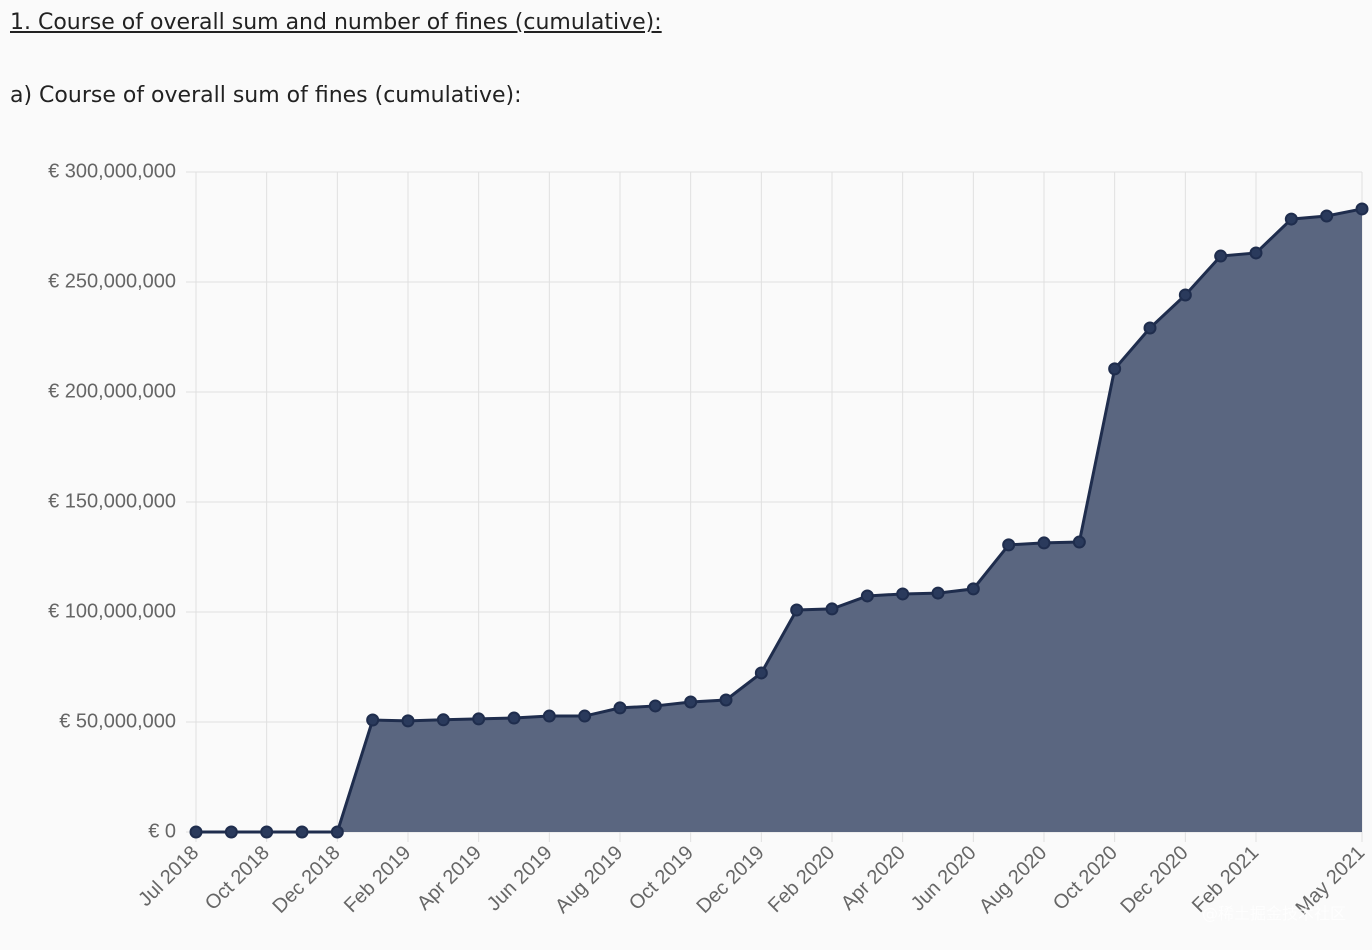  I want to click on x-tick-label: Oct 2018, so click(237, 878).